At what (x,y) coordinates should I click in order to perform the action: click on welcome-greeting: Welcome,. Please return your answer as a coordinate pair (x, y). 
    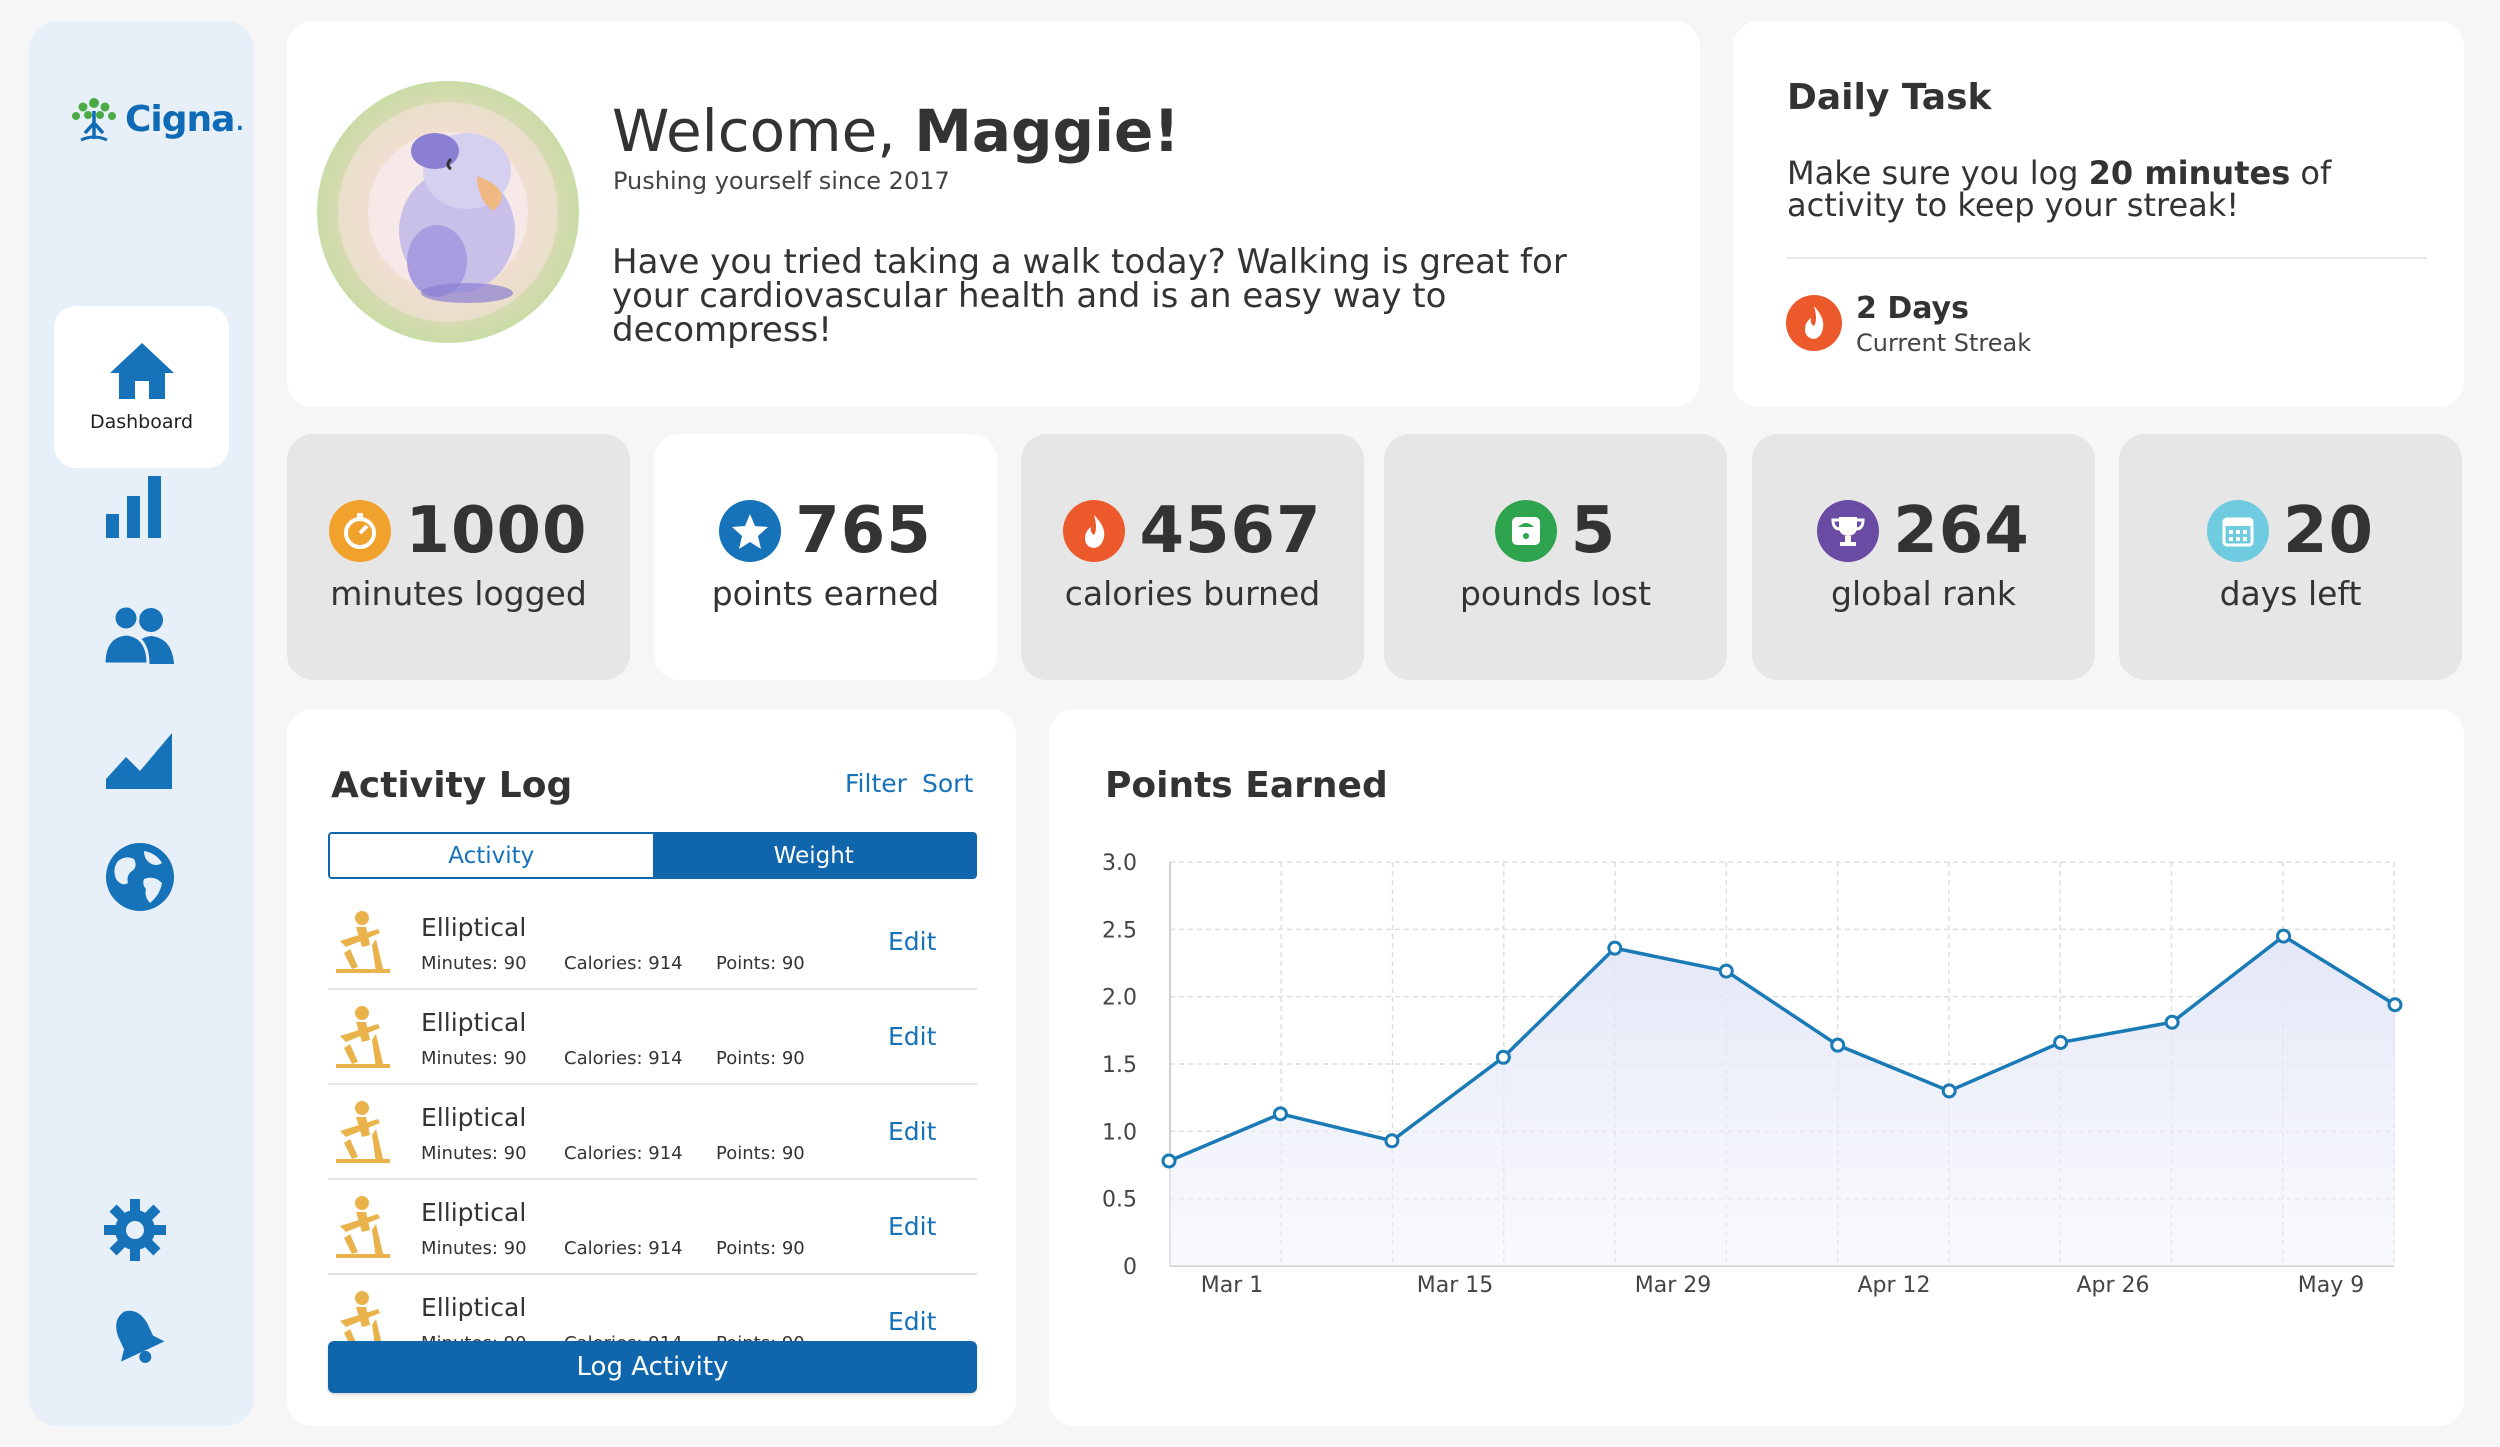
    Looking at the image, I should click on (763, 131).